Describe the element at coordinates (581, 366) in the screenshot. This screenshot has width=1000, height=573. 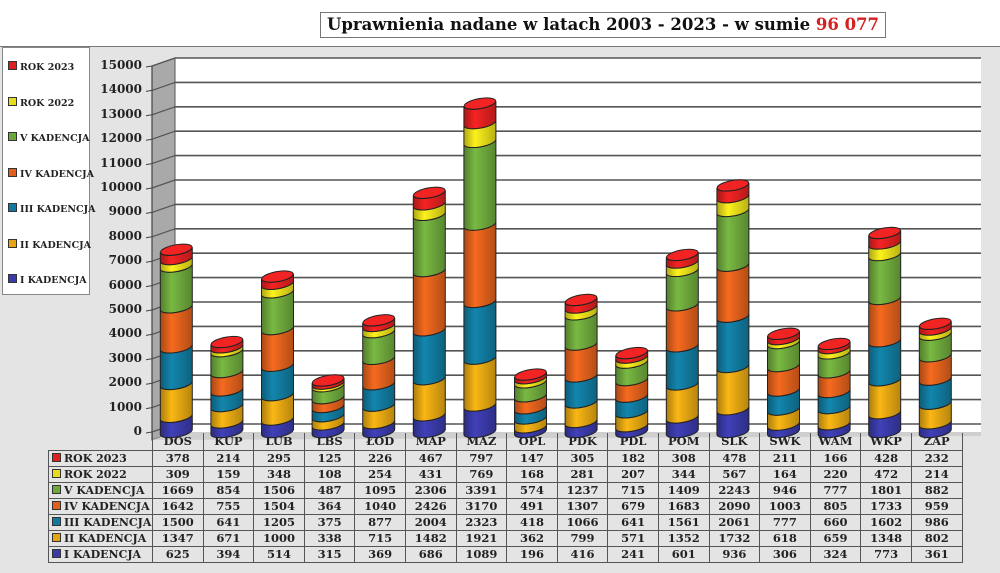
I see `bar-PDK` at that location.